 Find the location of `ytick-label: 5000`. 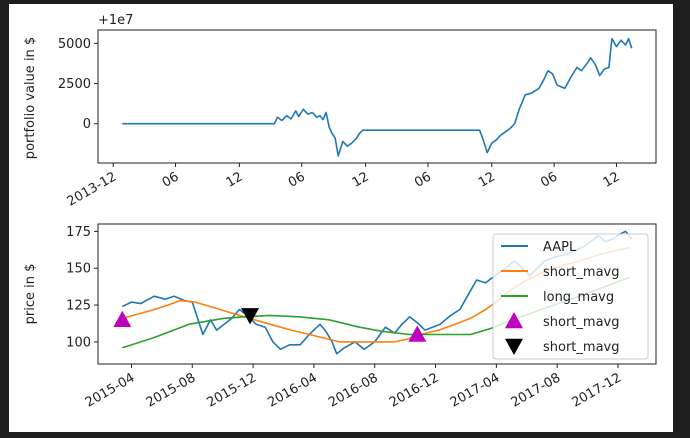

ytick-label: 5000 is located at coordinates (74, 44).